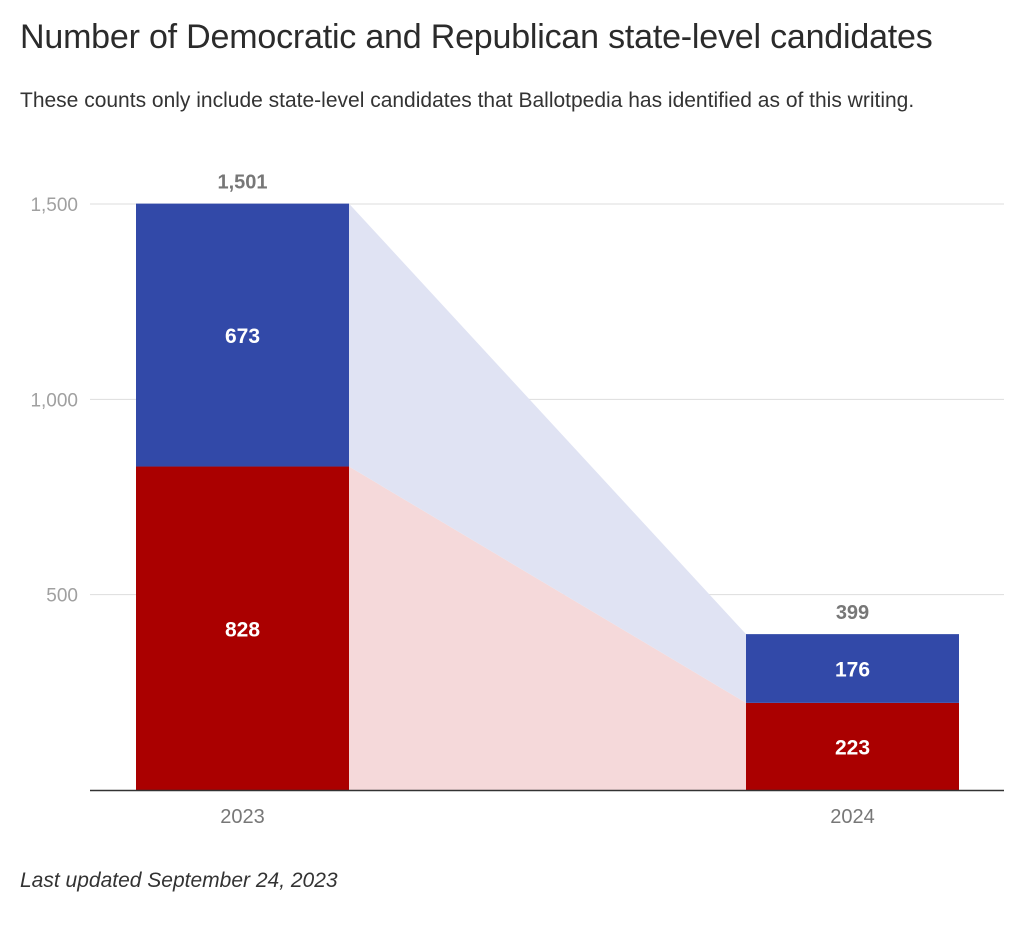 The width and height of the screenshot is (1024, 926). I want to click on y-tick-label: 1,500, so click(54, 205).